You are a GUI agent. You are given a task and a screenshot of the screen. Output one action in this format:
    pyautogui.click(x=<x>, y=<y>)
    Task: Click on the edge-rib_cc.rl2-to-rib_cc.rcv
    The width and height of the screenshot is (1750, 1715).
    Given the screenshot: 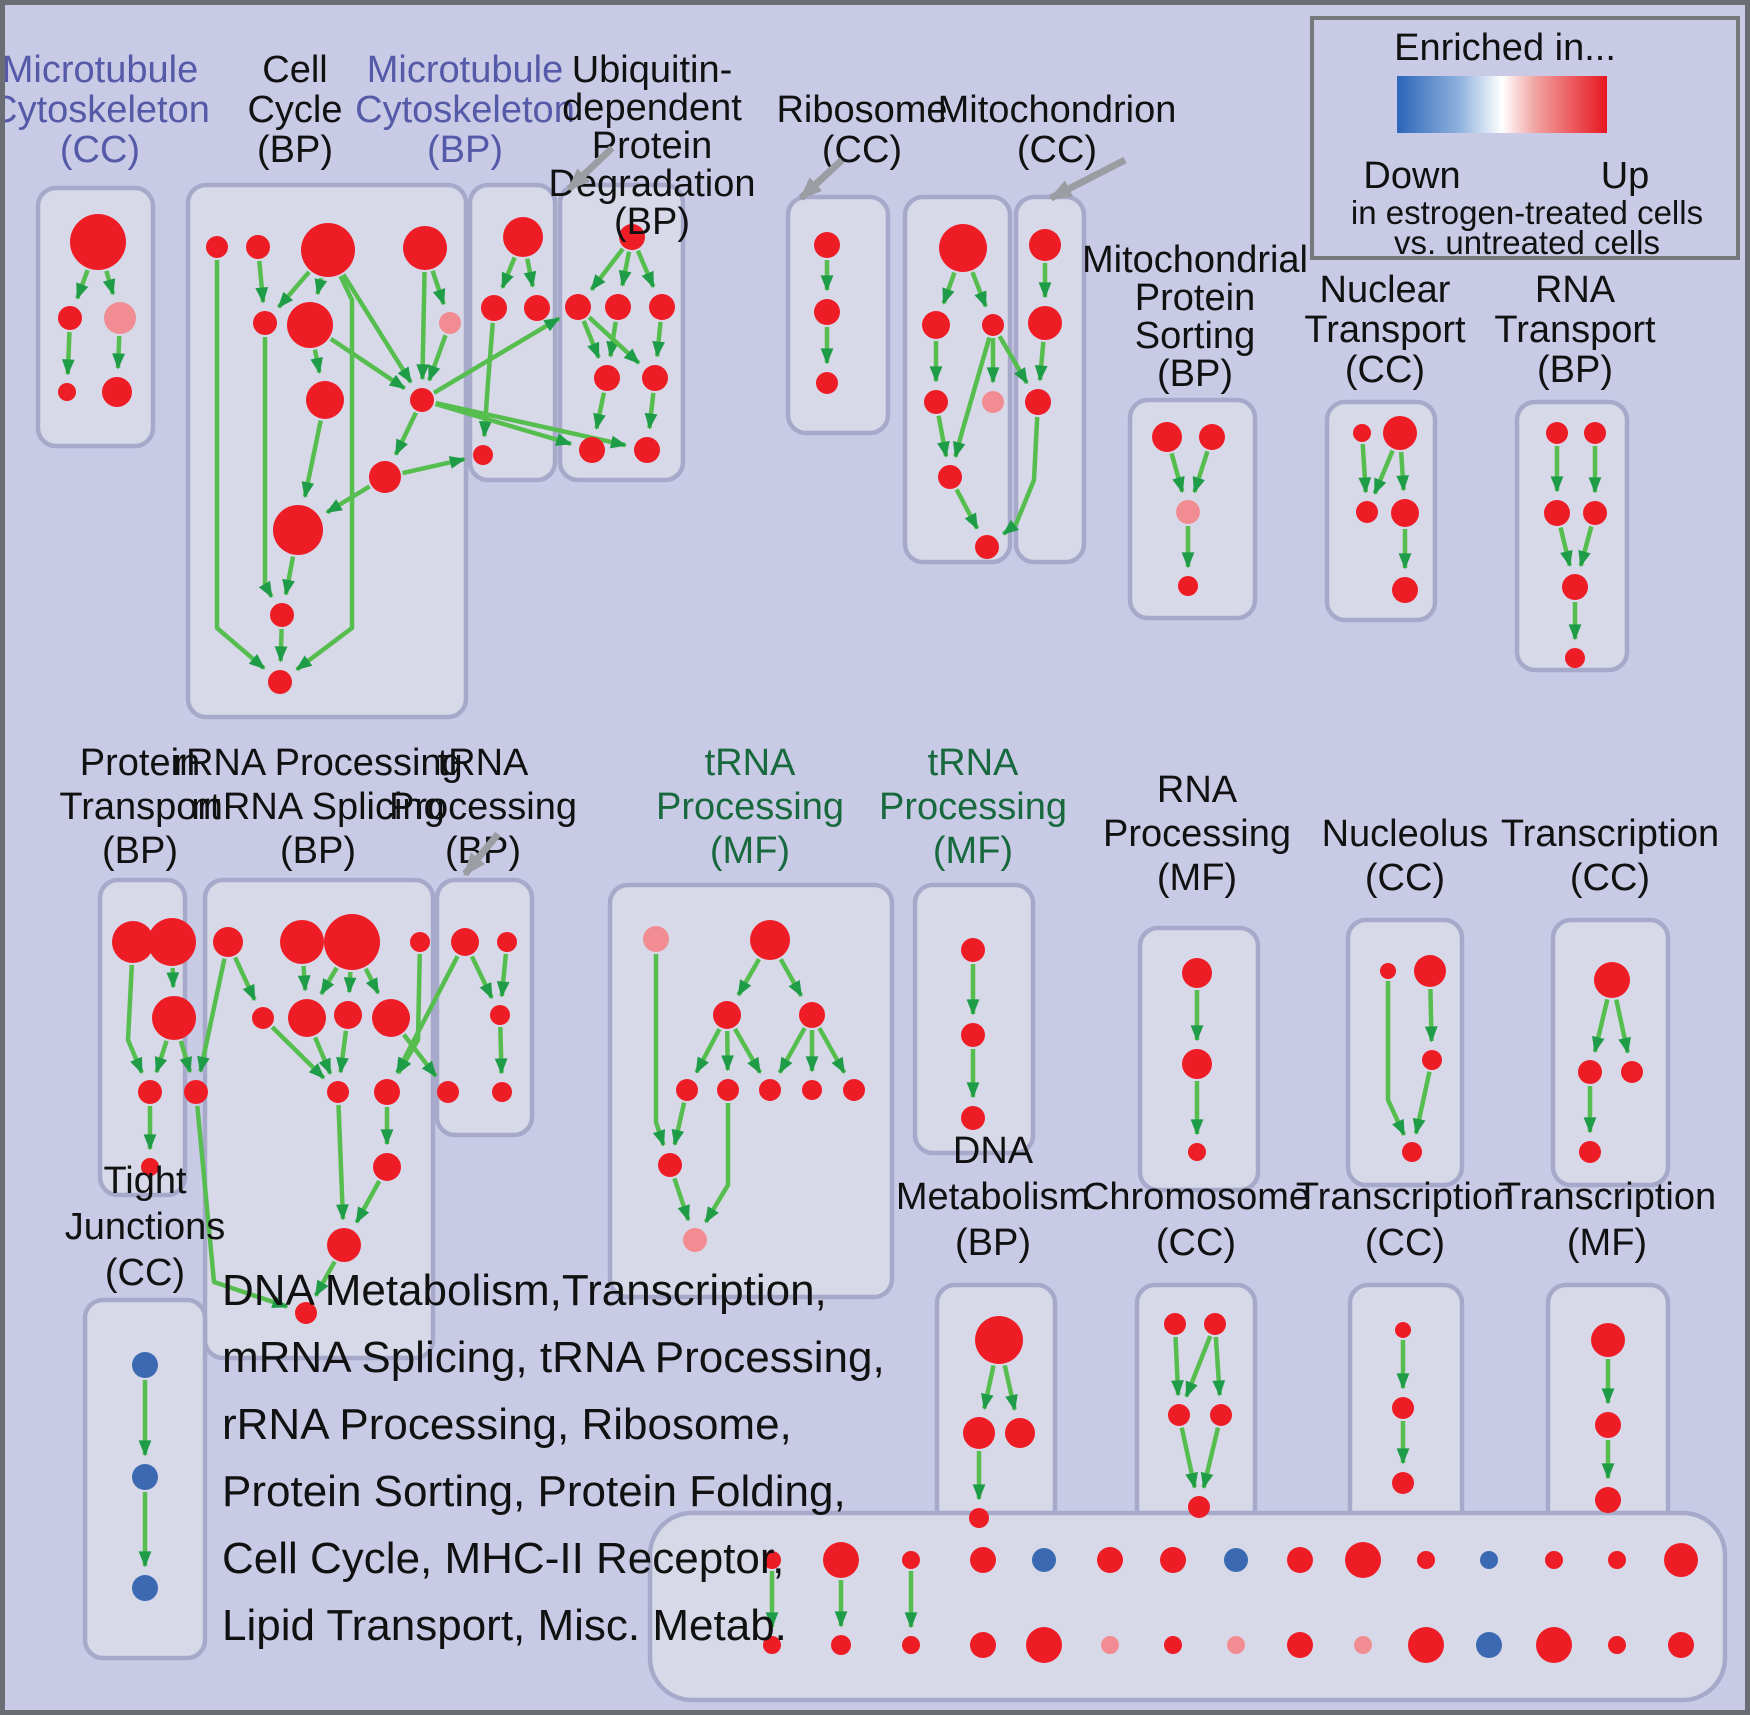 What is the action you would take?
    pyautogui.click(x=943, y=436)
    